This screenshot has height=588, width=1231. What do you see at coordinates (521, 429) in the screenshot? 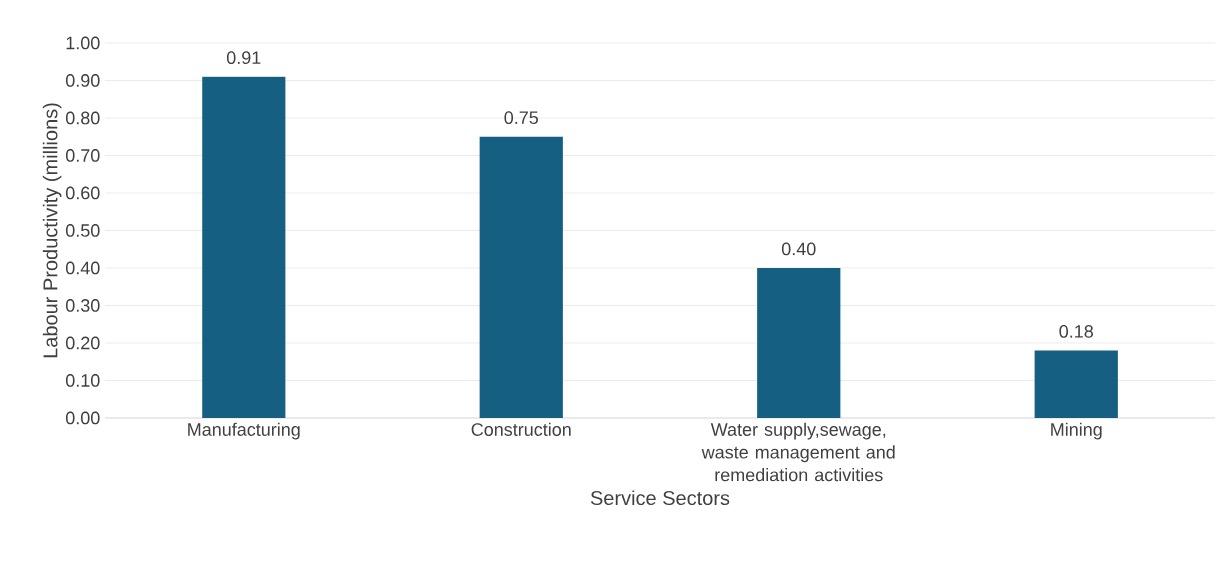
I see `x-tick-label: Construction` at bounding box center [521, 429].